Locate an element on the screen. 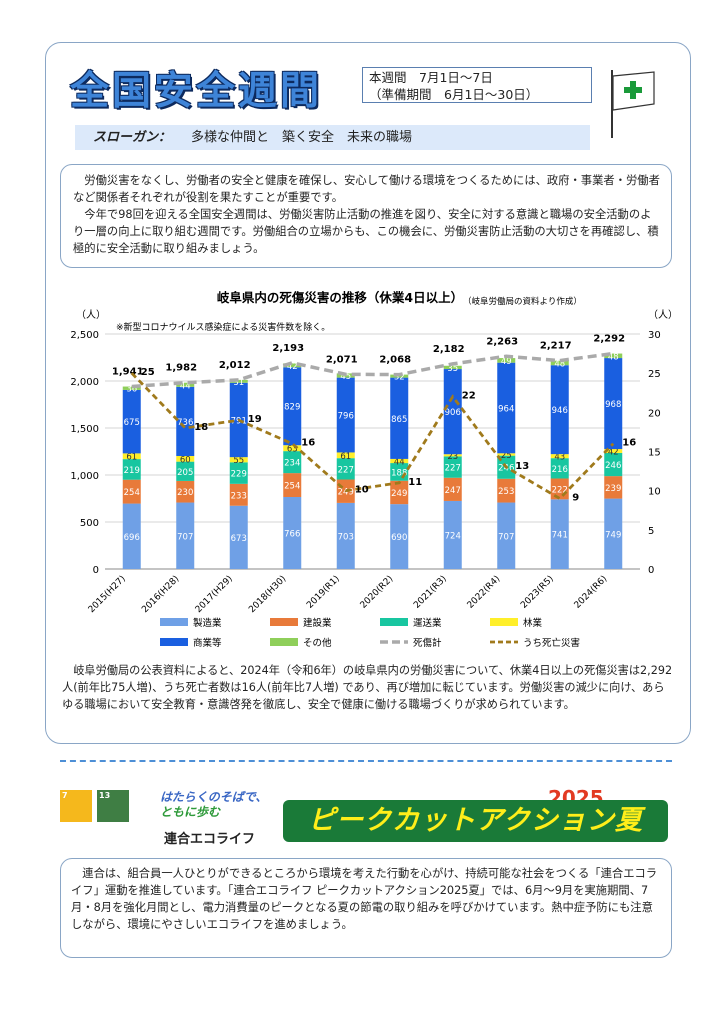 This screenshot has height=1024, width=719. bar-value-label: 188 is located at coordinates (399, 473).